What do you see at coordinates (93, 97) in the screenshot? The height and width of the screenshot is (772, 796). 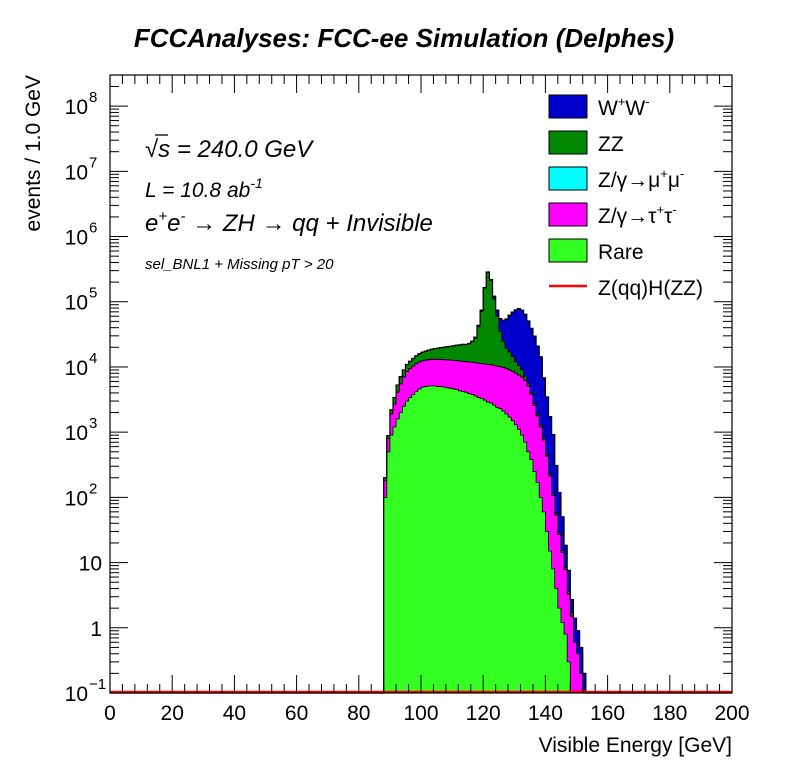 I see `y-tick-exponent: 8` at bounding box center [93, 97].